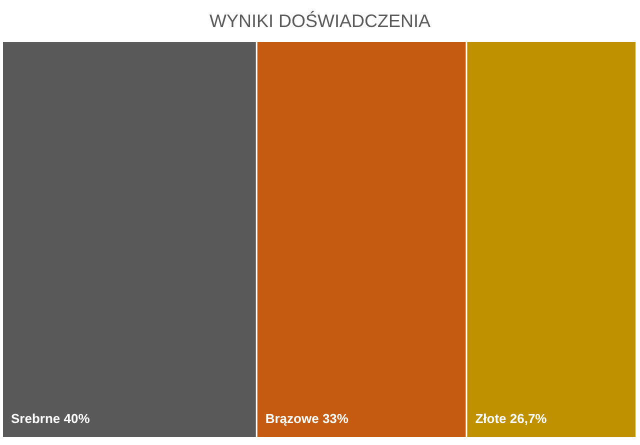  Describe the element at coordinates (320, 20) in the screenshot. I see `text: WYNIKI DOŚWIADCZENIA` at that location.